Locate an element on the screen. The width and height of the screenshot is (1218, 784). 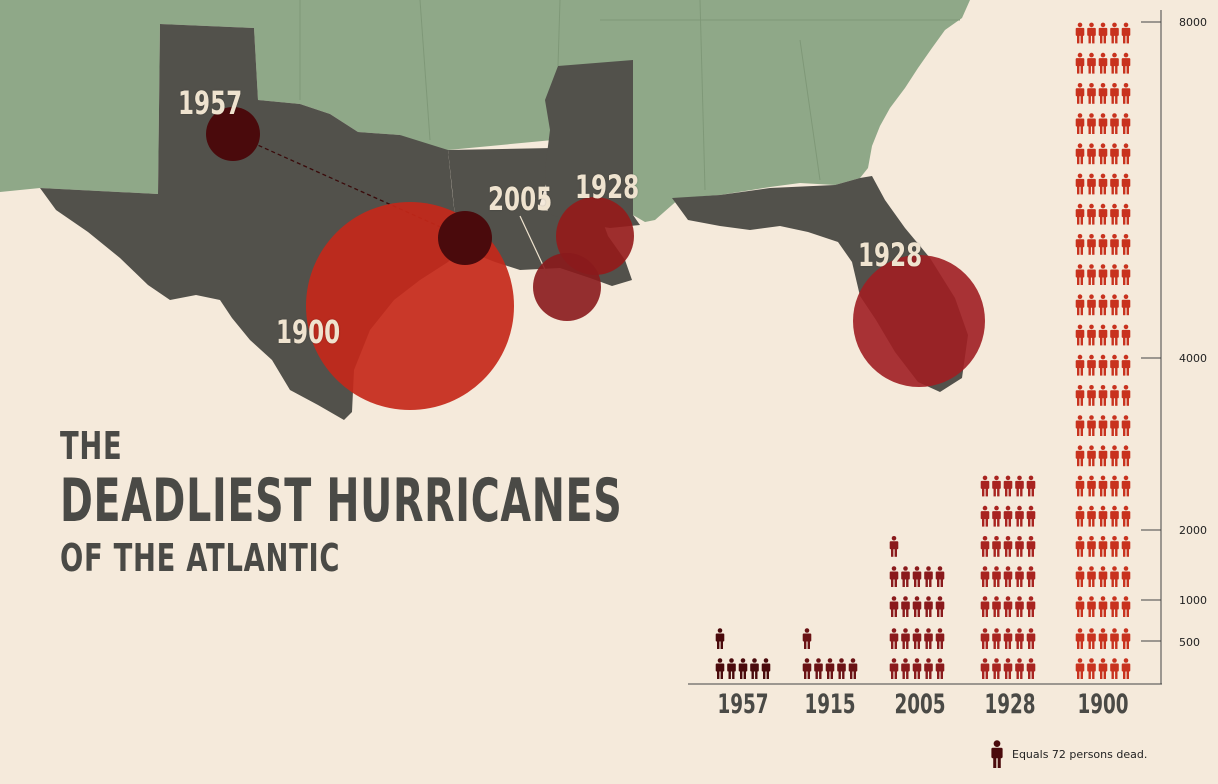
map-label-1900: 1900 is located at coordinates (308, 332).